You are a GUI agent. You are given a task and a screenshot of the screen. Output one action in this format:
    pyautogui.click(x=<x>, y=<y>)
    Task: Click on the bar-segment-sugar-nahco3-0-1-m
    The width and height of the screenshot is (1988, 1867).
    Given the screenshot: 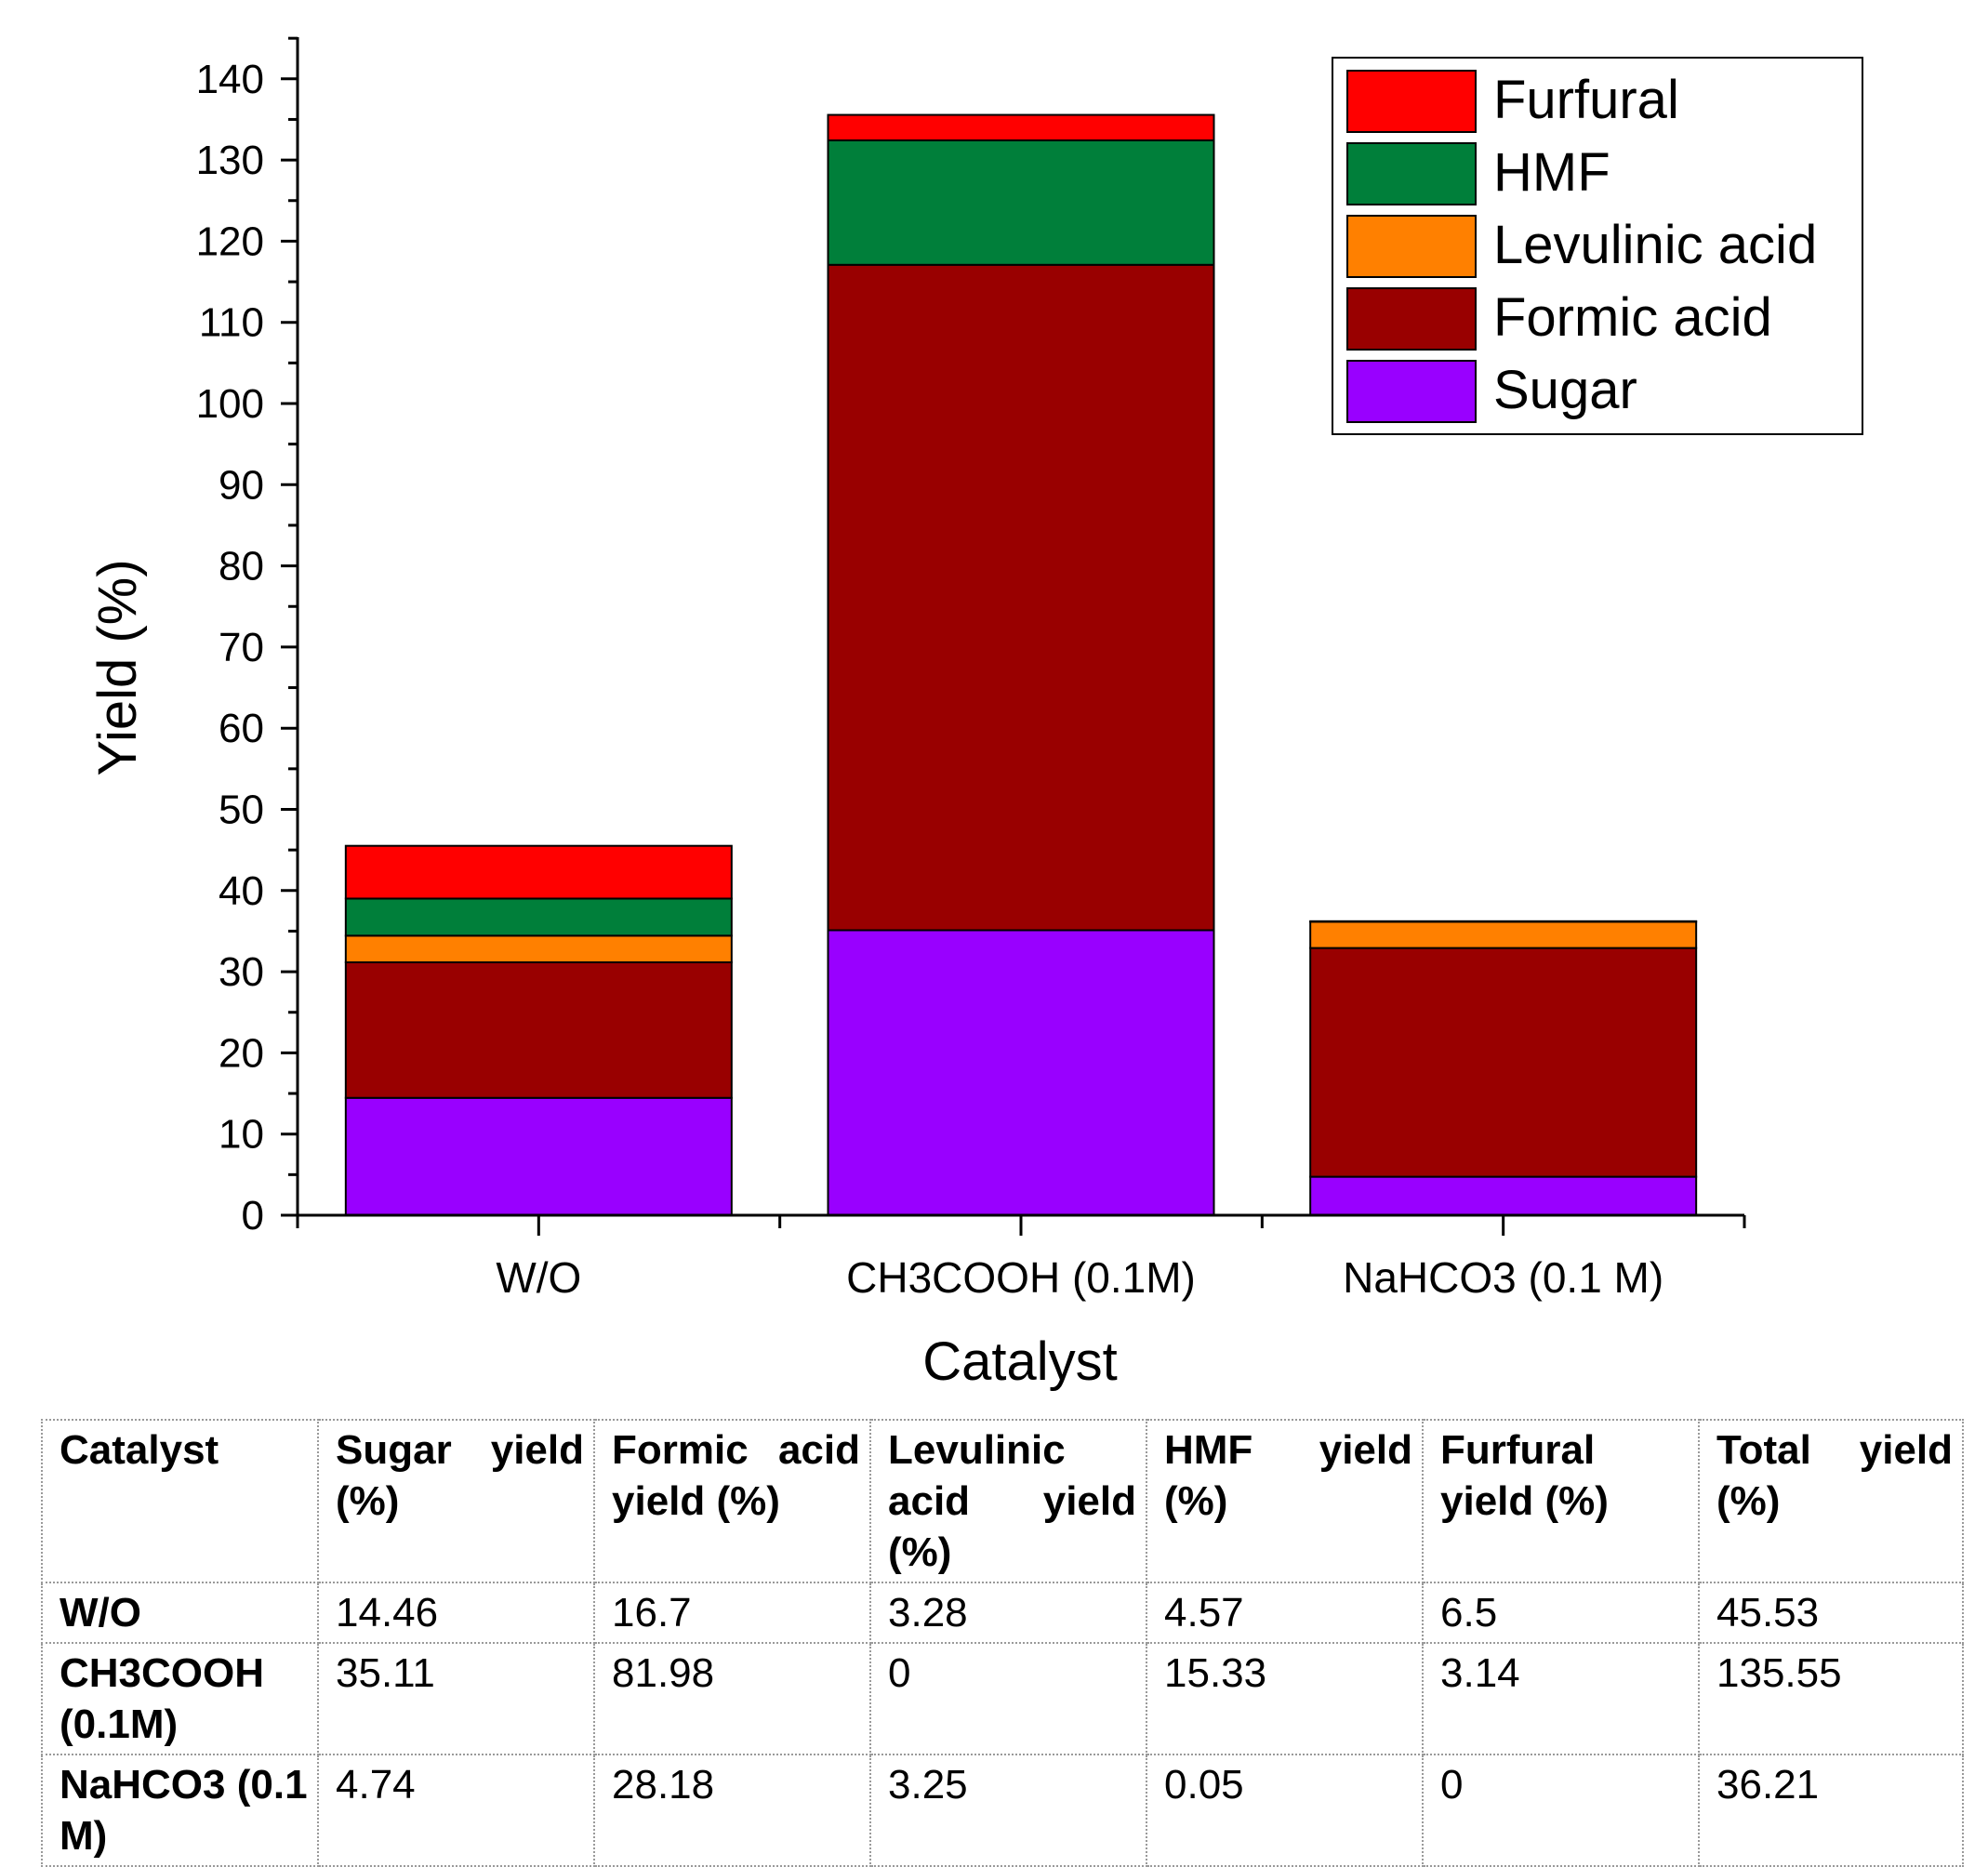 What is the action you would take?
    pyautogui.click(x=1503, y=1195)
    